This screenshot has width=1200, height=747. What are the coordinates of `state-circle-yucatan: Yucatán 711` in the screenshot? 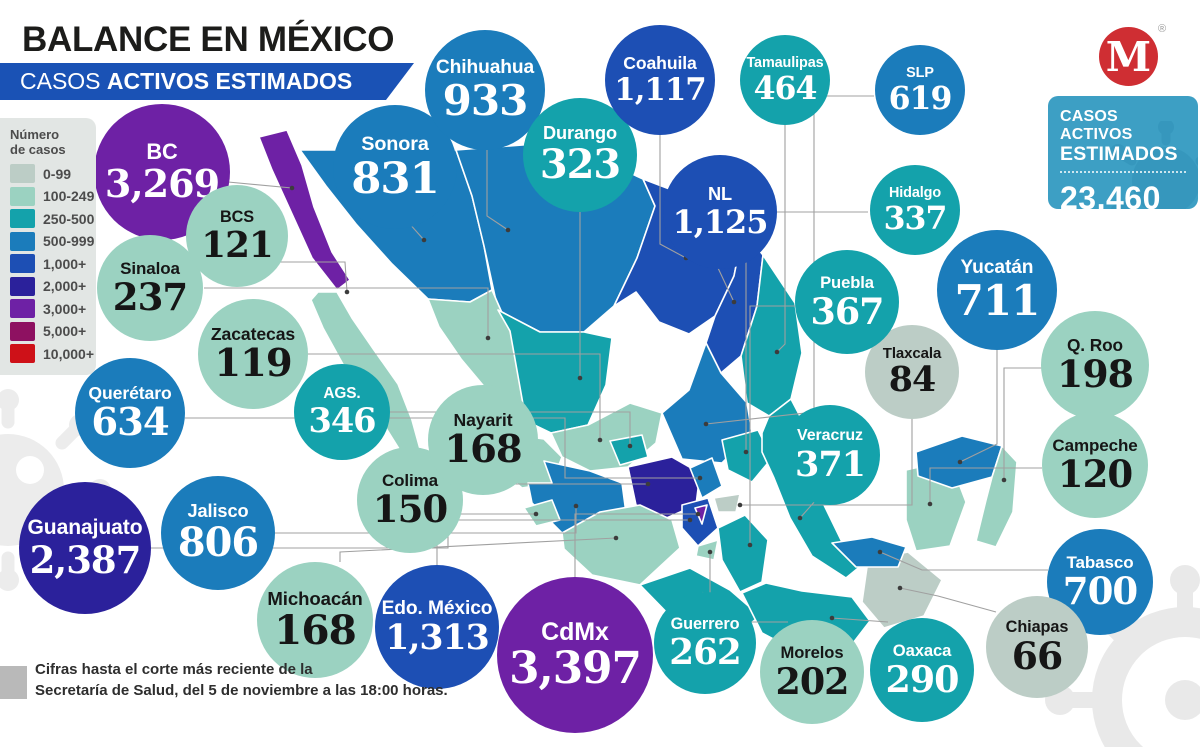 It's located at (997, 290).